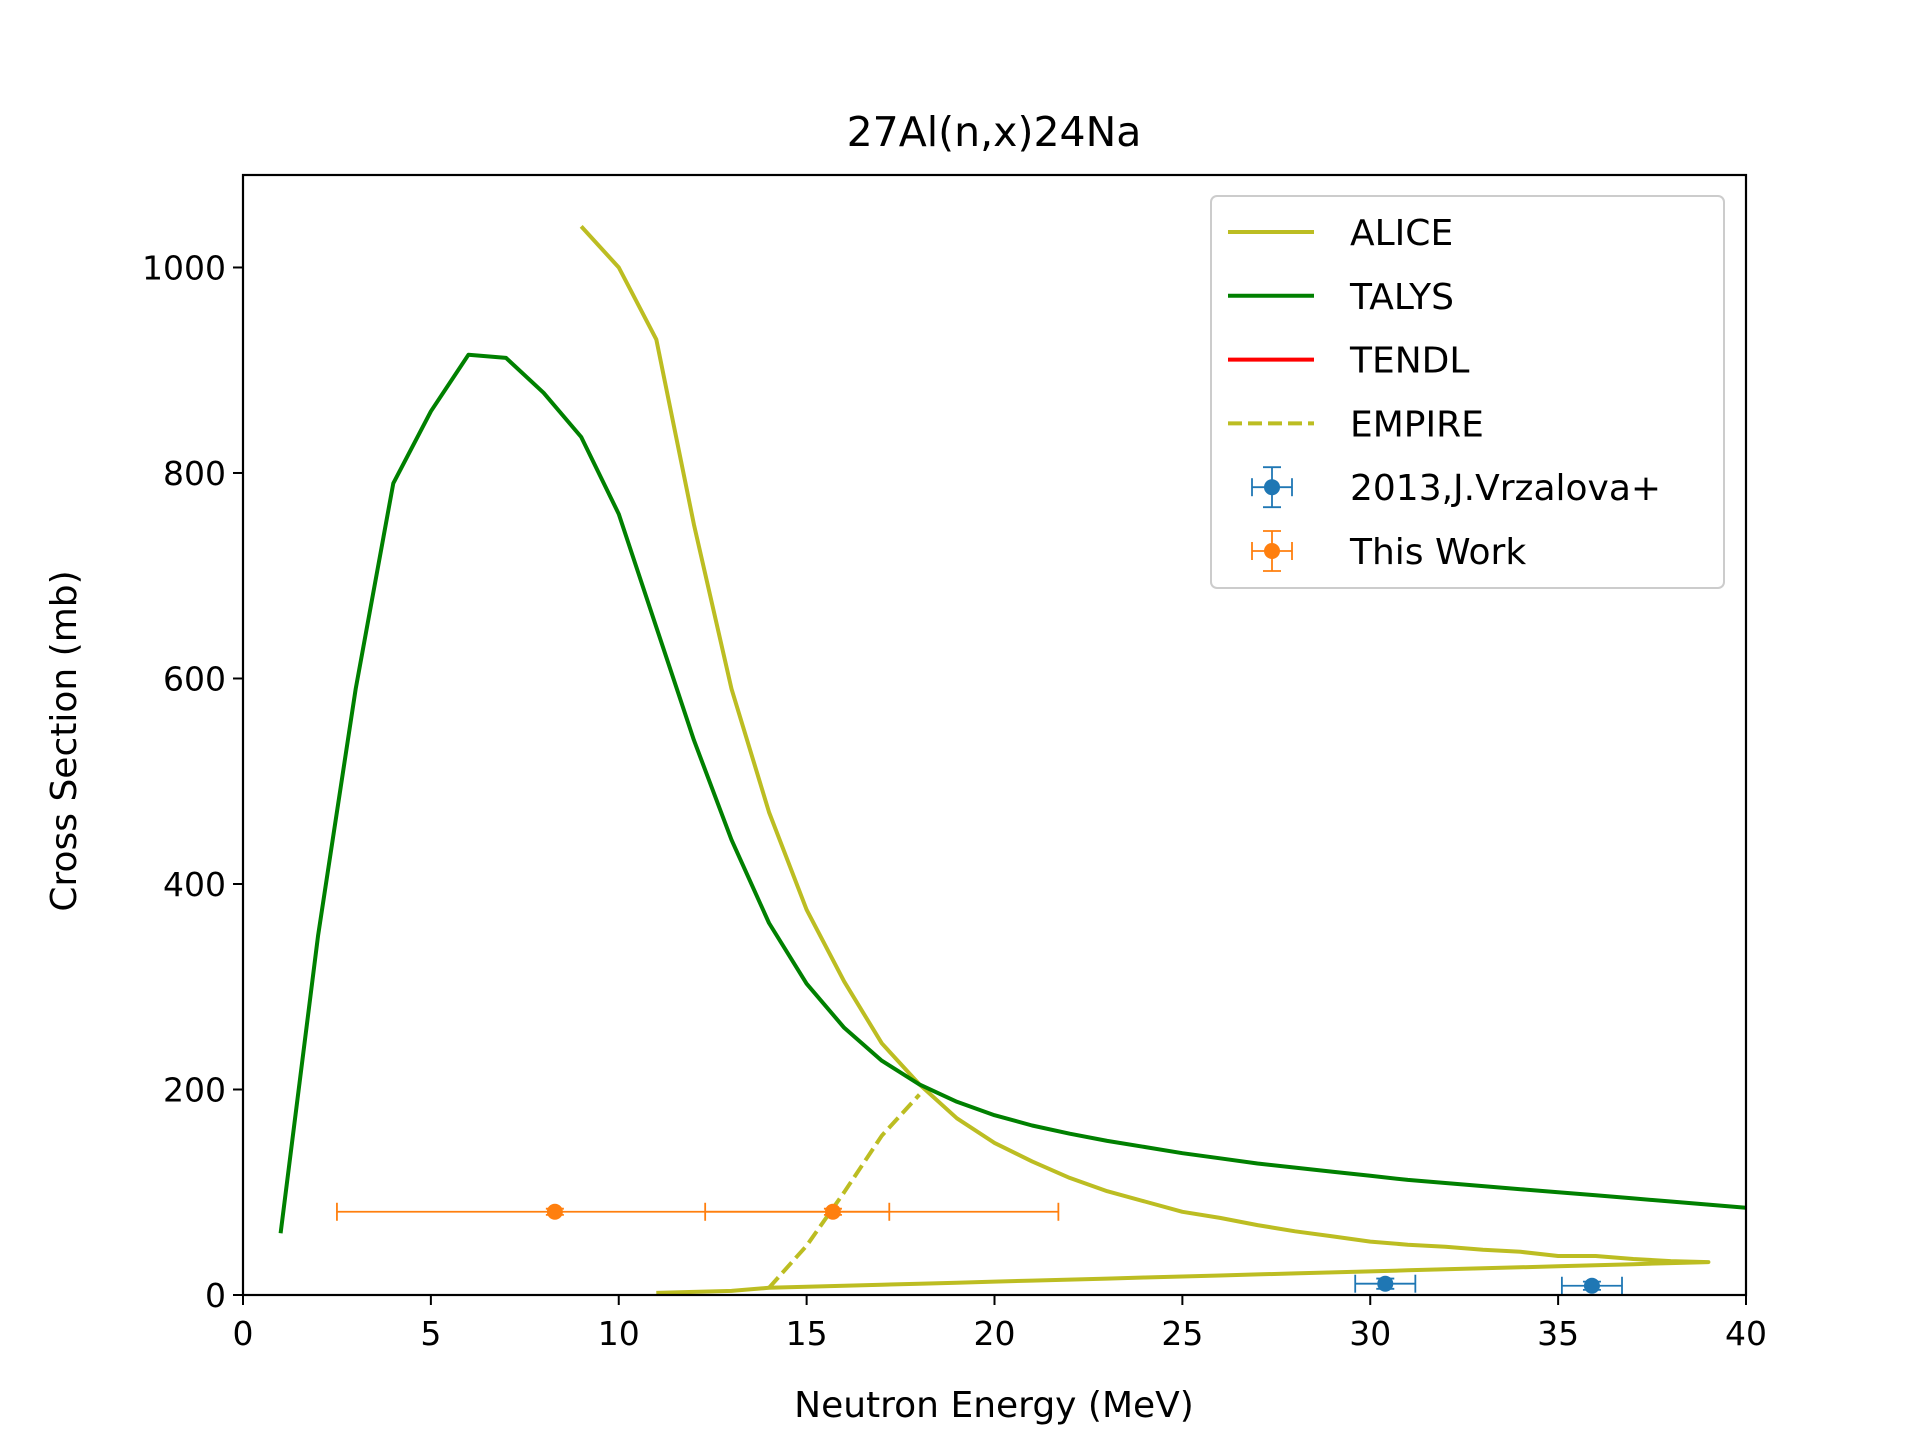  What do you see at coordinates (994, 132) in the screenshot?
I see `chart-title: 27Al(n,x)24Na` at bounding box center [994, 132].